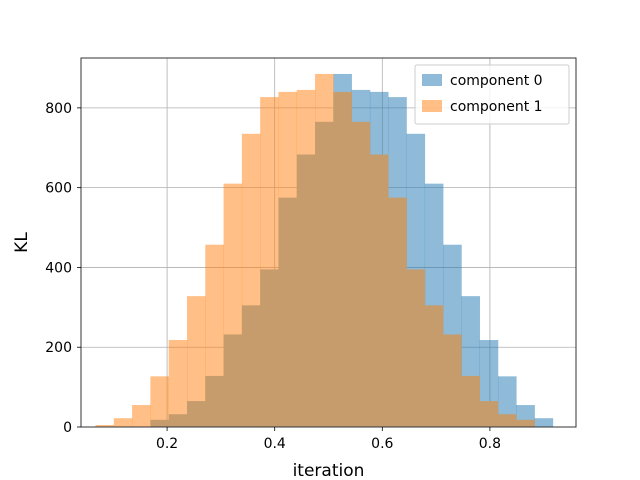 The height and width of the screenshot is (480, 640). What do you see at coordinates (275, 444) in the screenshot?
I see `x-tick-label: 0.4` at bounding box center [275, 444].